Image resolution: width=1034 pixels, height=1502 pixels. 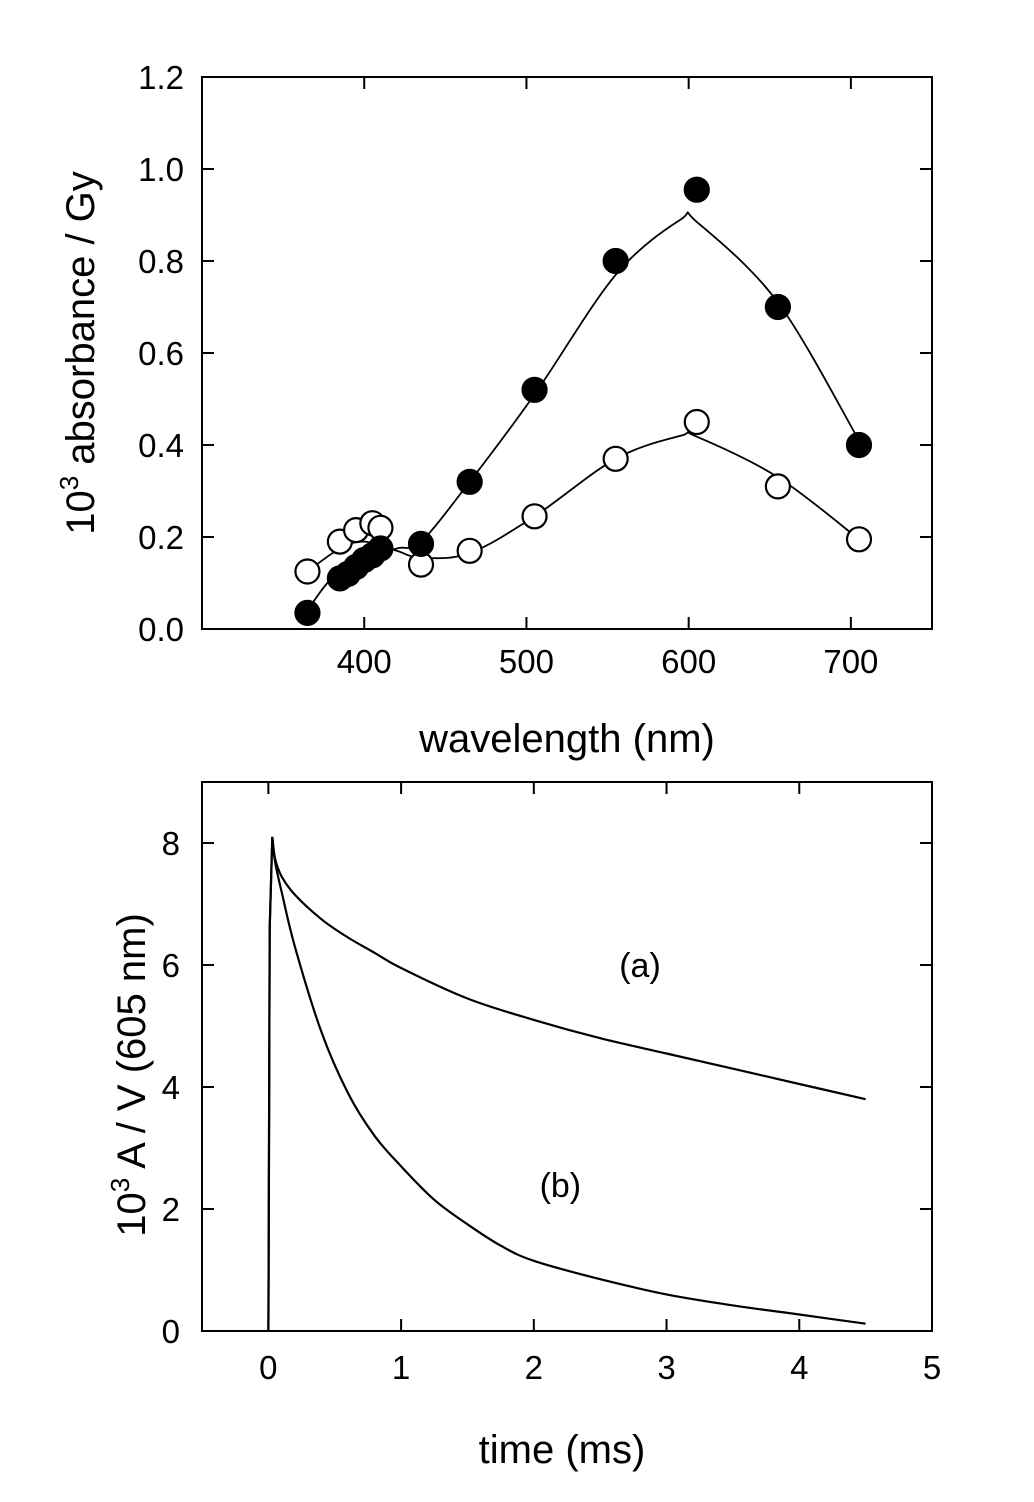 What do you see at coordinates (161, 353) in the screenshot?
I see `y-tick-label: 0.6` at bounding box center [161, 353].